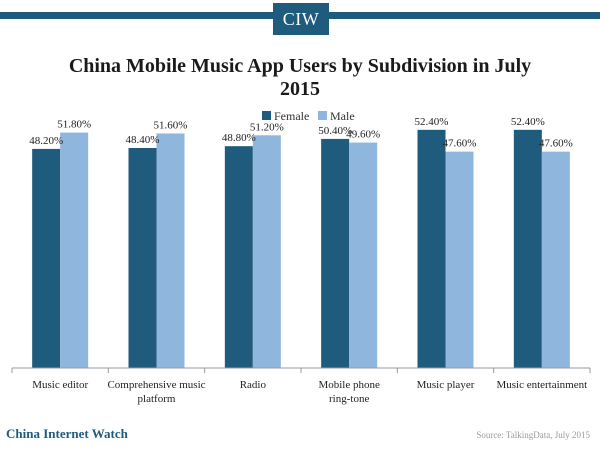 The width and height of the screenshot is (600, 455). What do you see at coordinates (67, 433) in the screenshot?
I see `footer-brand: China Internet Watch` at bounding box center [67, 433].